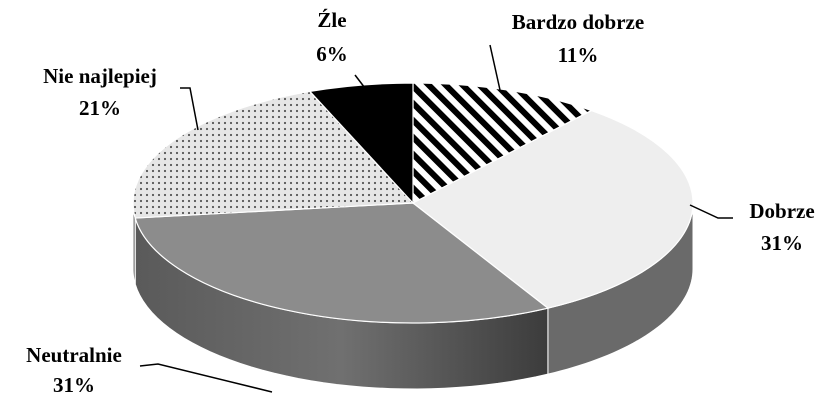 This screenshot has height=411, width=824. I want to click on slice-value-label: 6%, so click(332, 54).